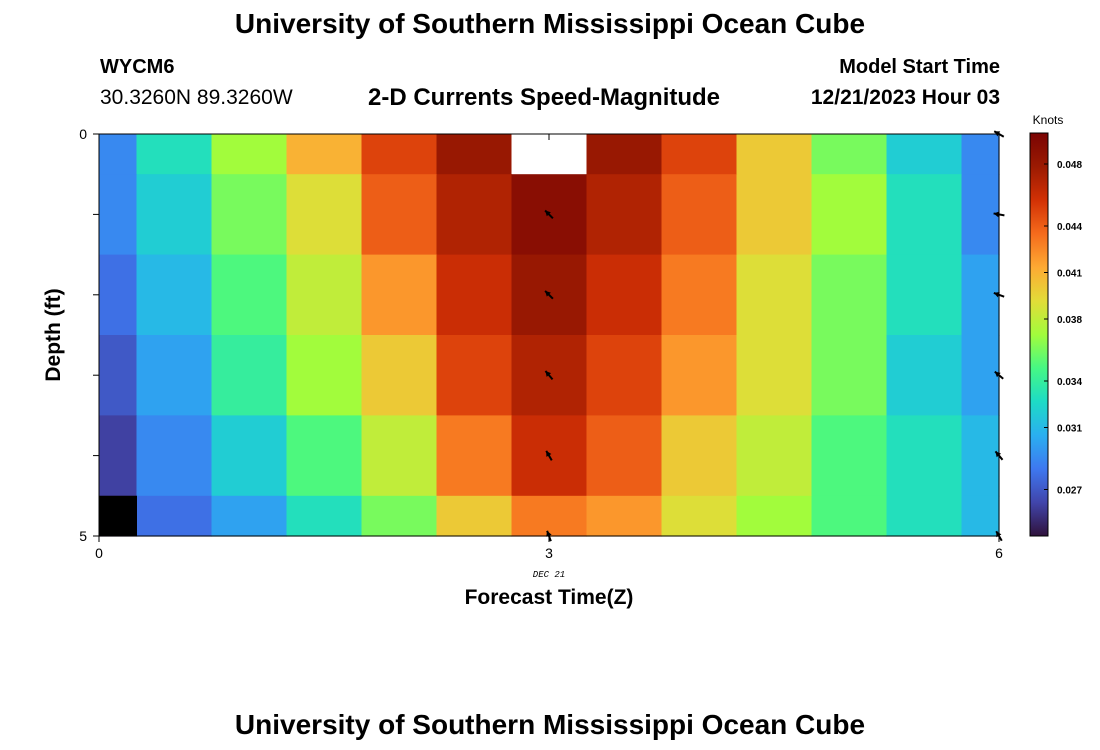 Image resolution: width=1100 pixels, height=750 pixels. Describe the element at coordinates (83, 536) in the screenshot. I see `y-tick-label: 5` at that location.